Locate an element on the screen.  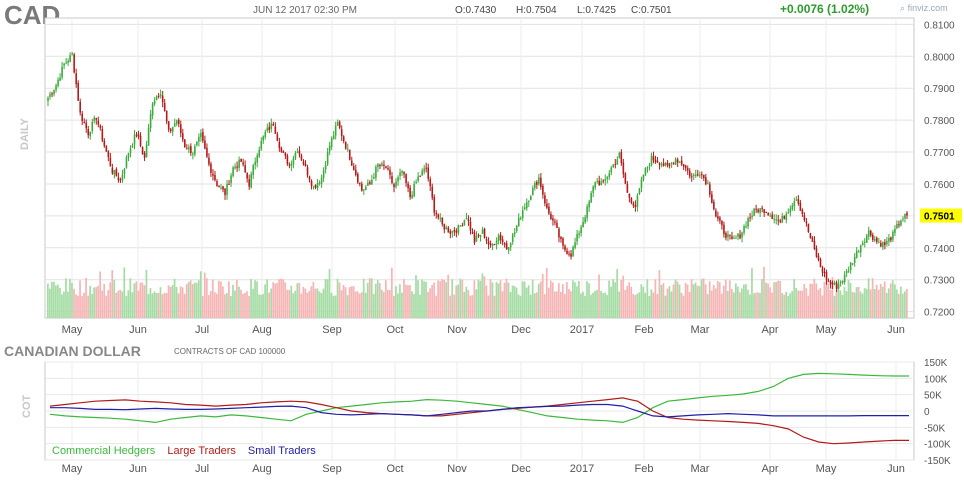
cot-tick-label: -150K is located at coordinates (937, 461).